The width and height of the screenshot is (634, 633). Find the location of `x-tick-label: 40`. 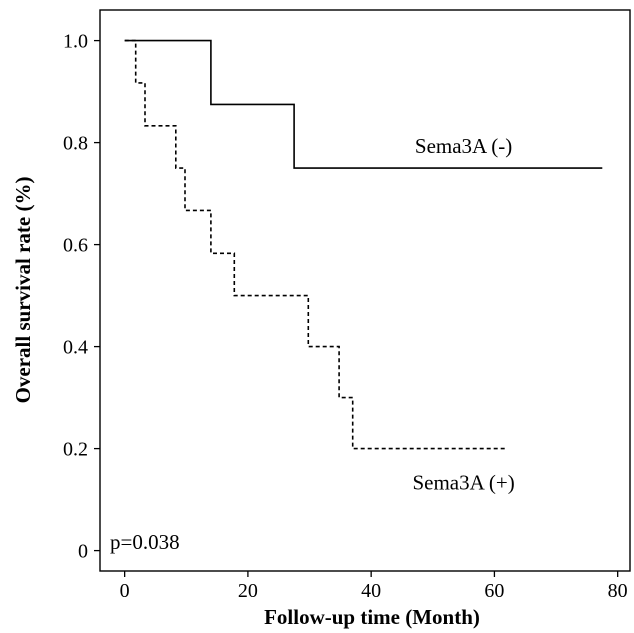

x-tick-label: 40 is located at coordinates (371, 591).